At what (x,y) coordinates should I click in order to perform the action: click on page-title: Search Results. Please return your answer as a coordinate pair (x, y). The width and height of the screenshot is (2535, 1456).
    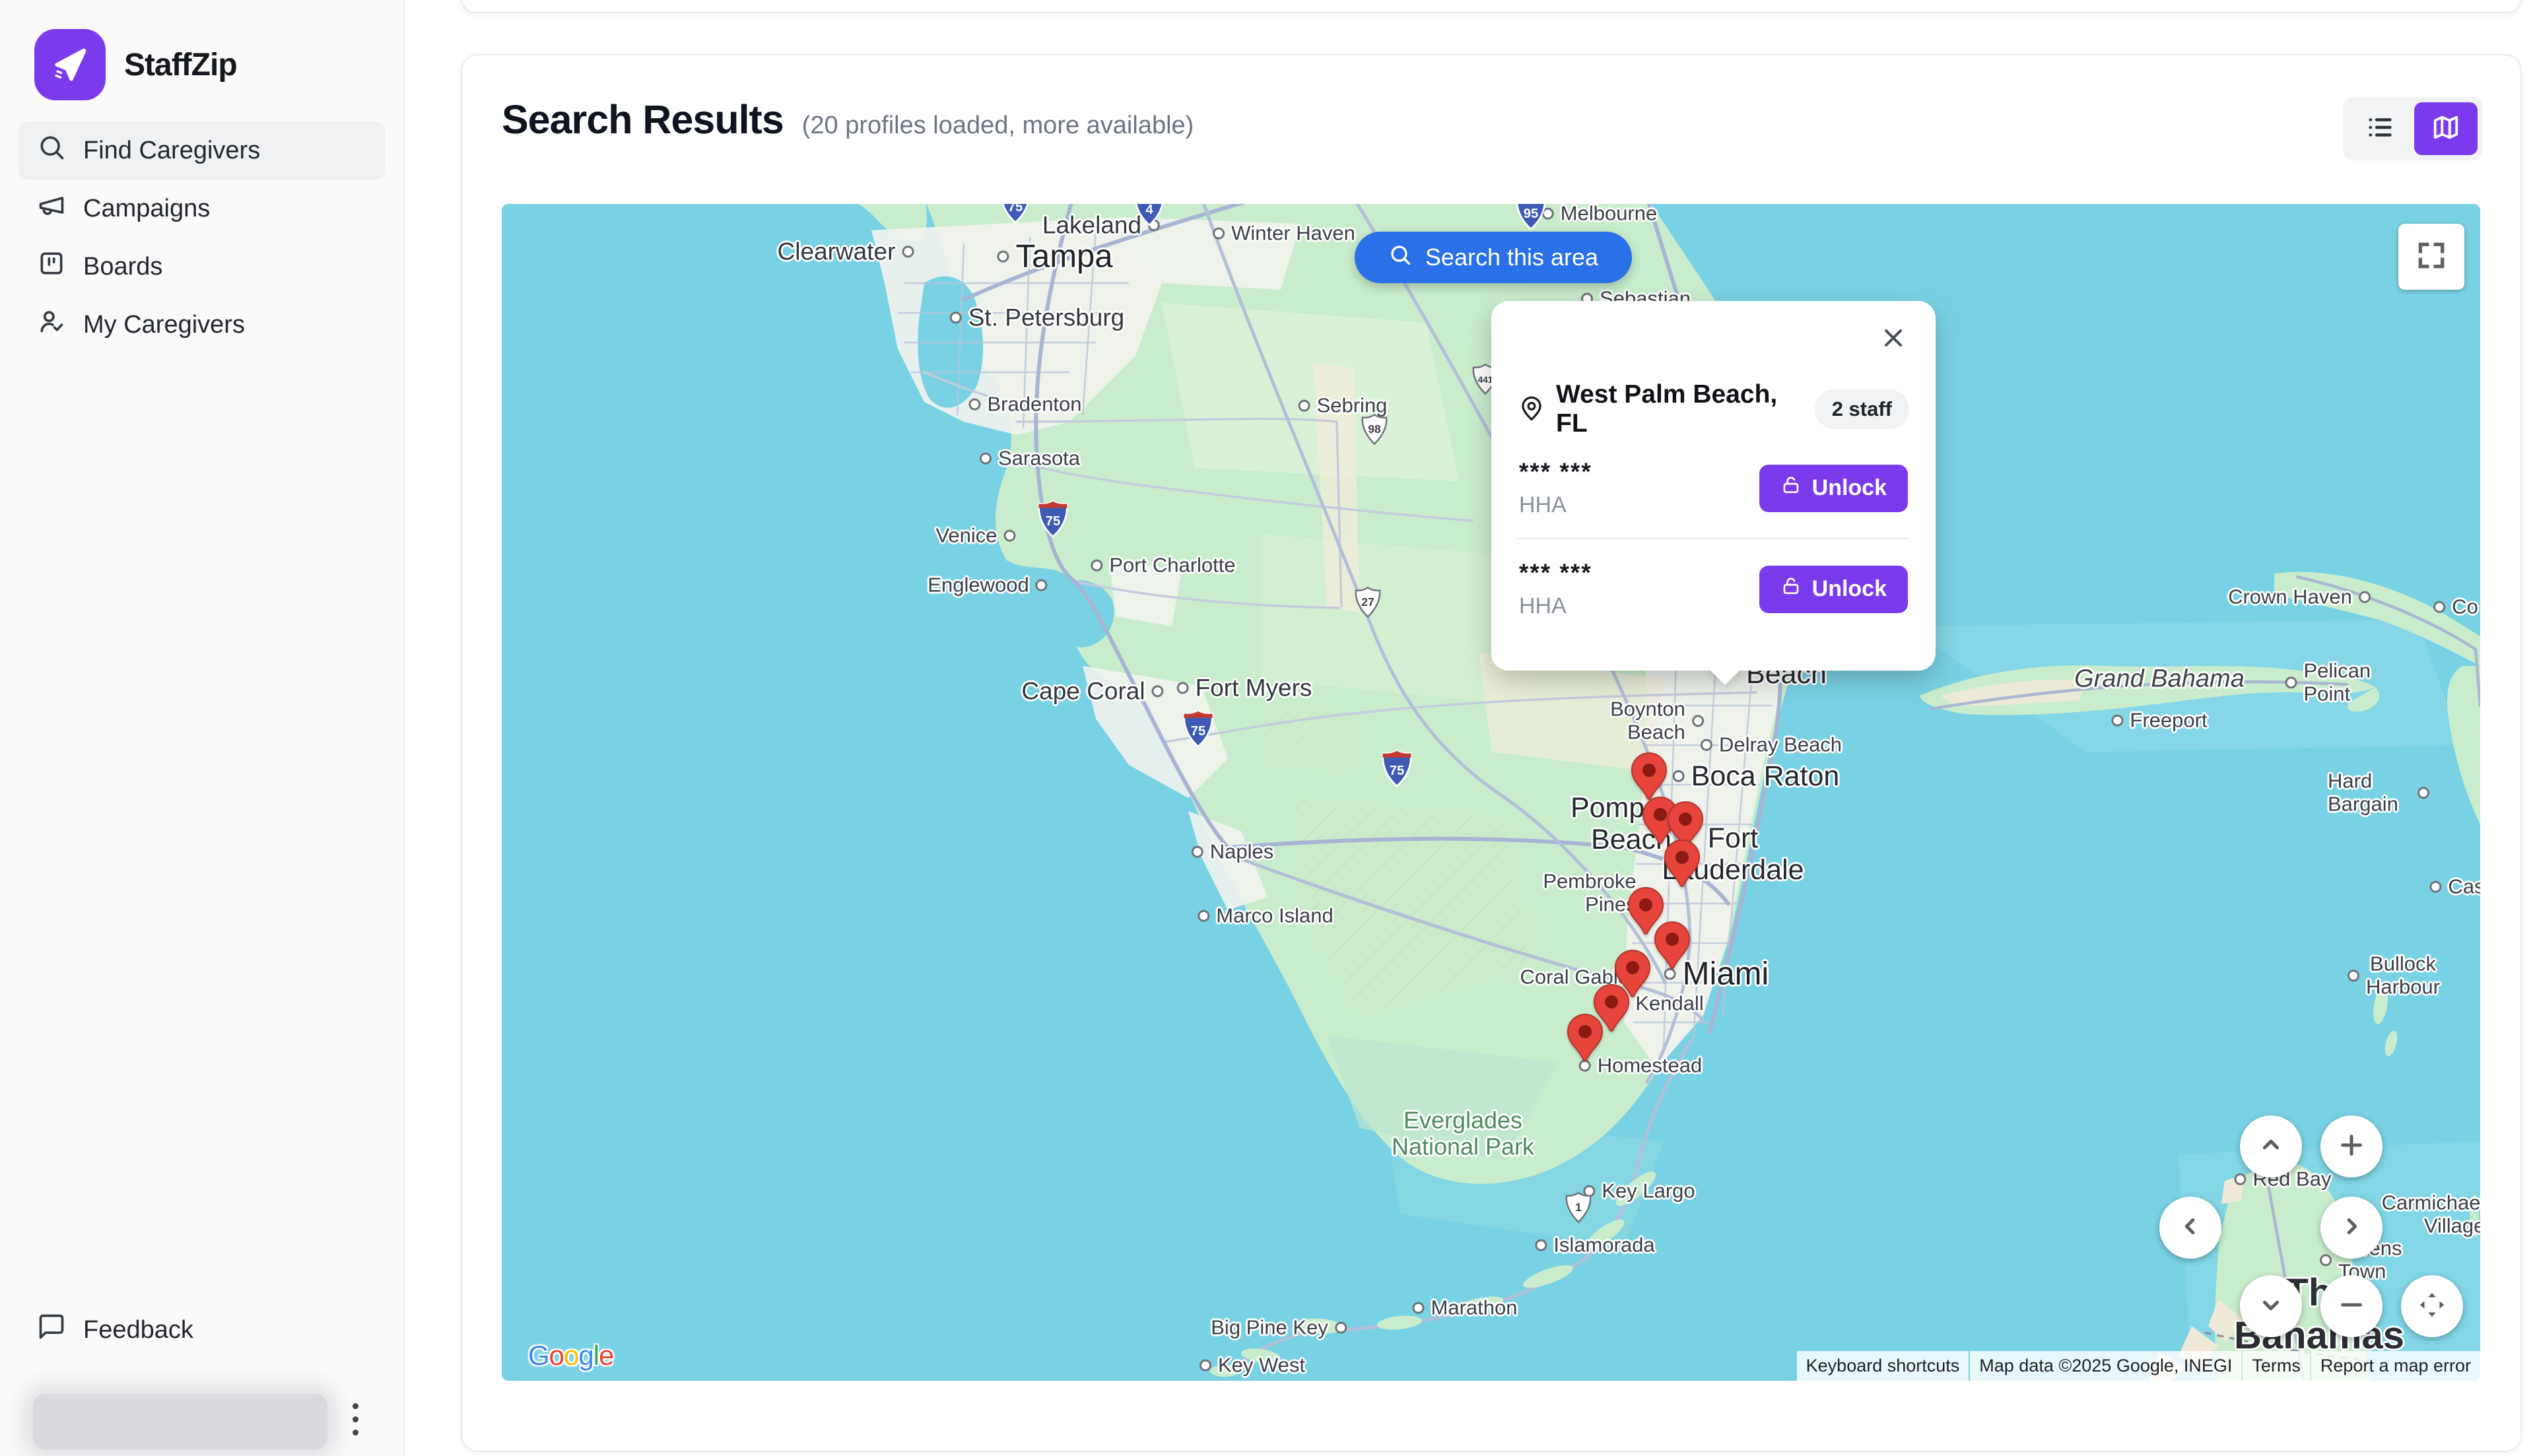
    Looking at the image, I should click on (643, 119).